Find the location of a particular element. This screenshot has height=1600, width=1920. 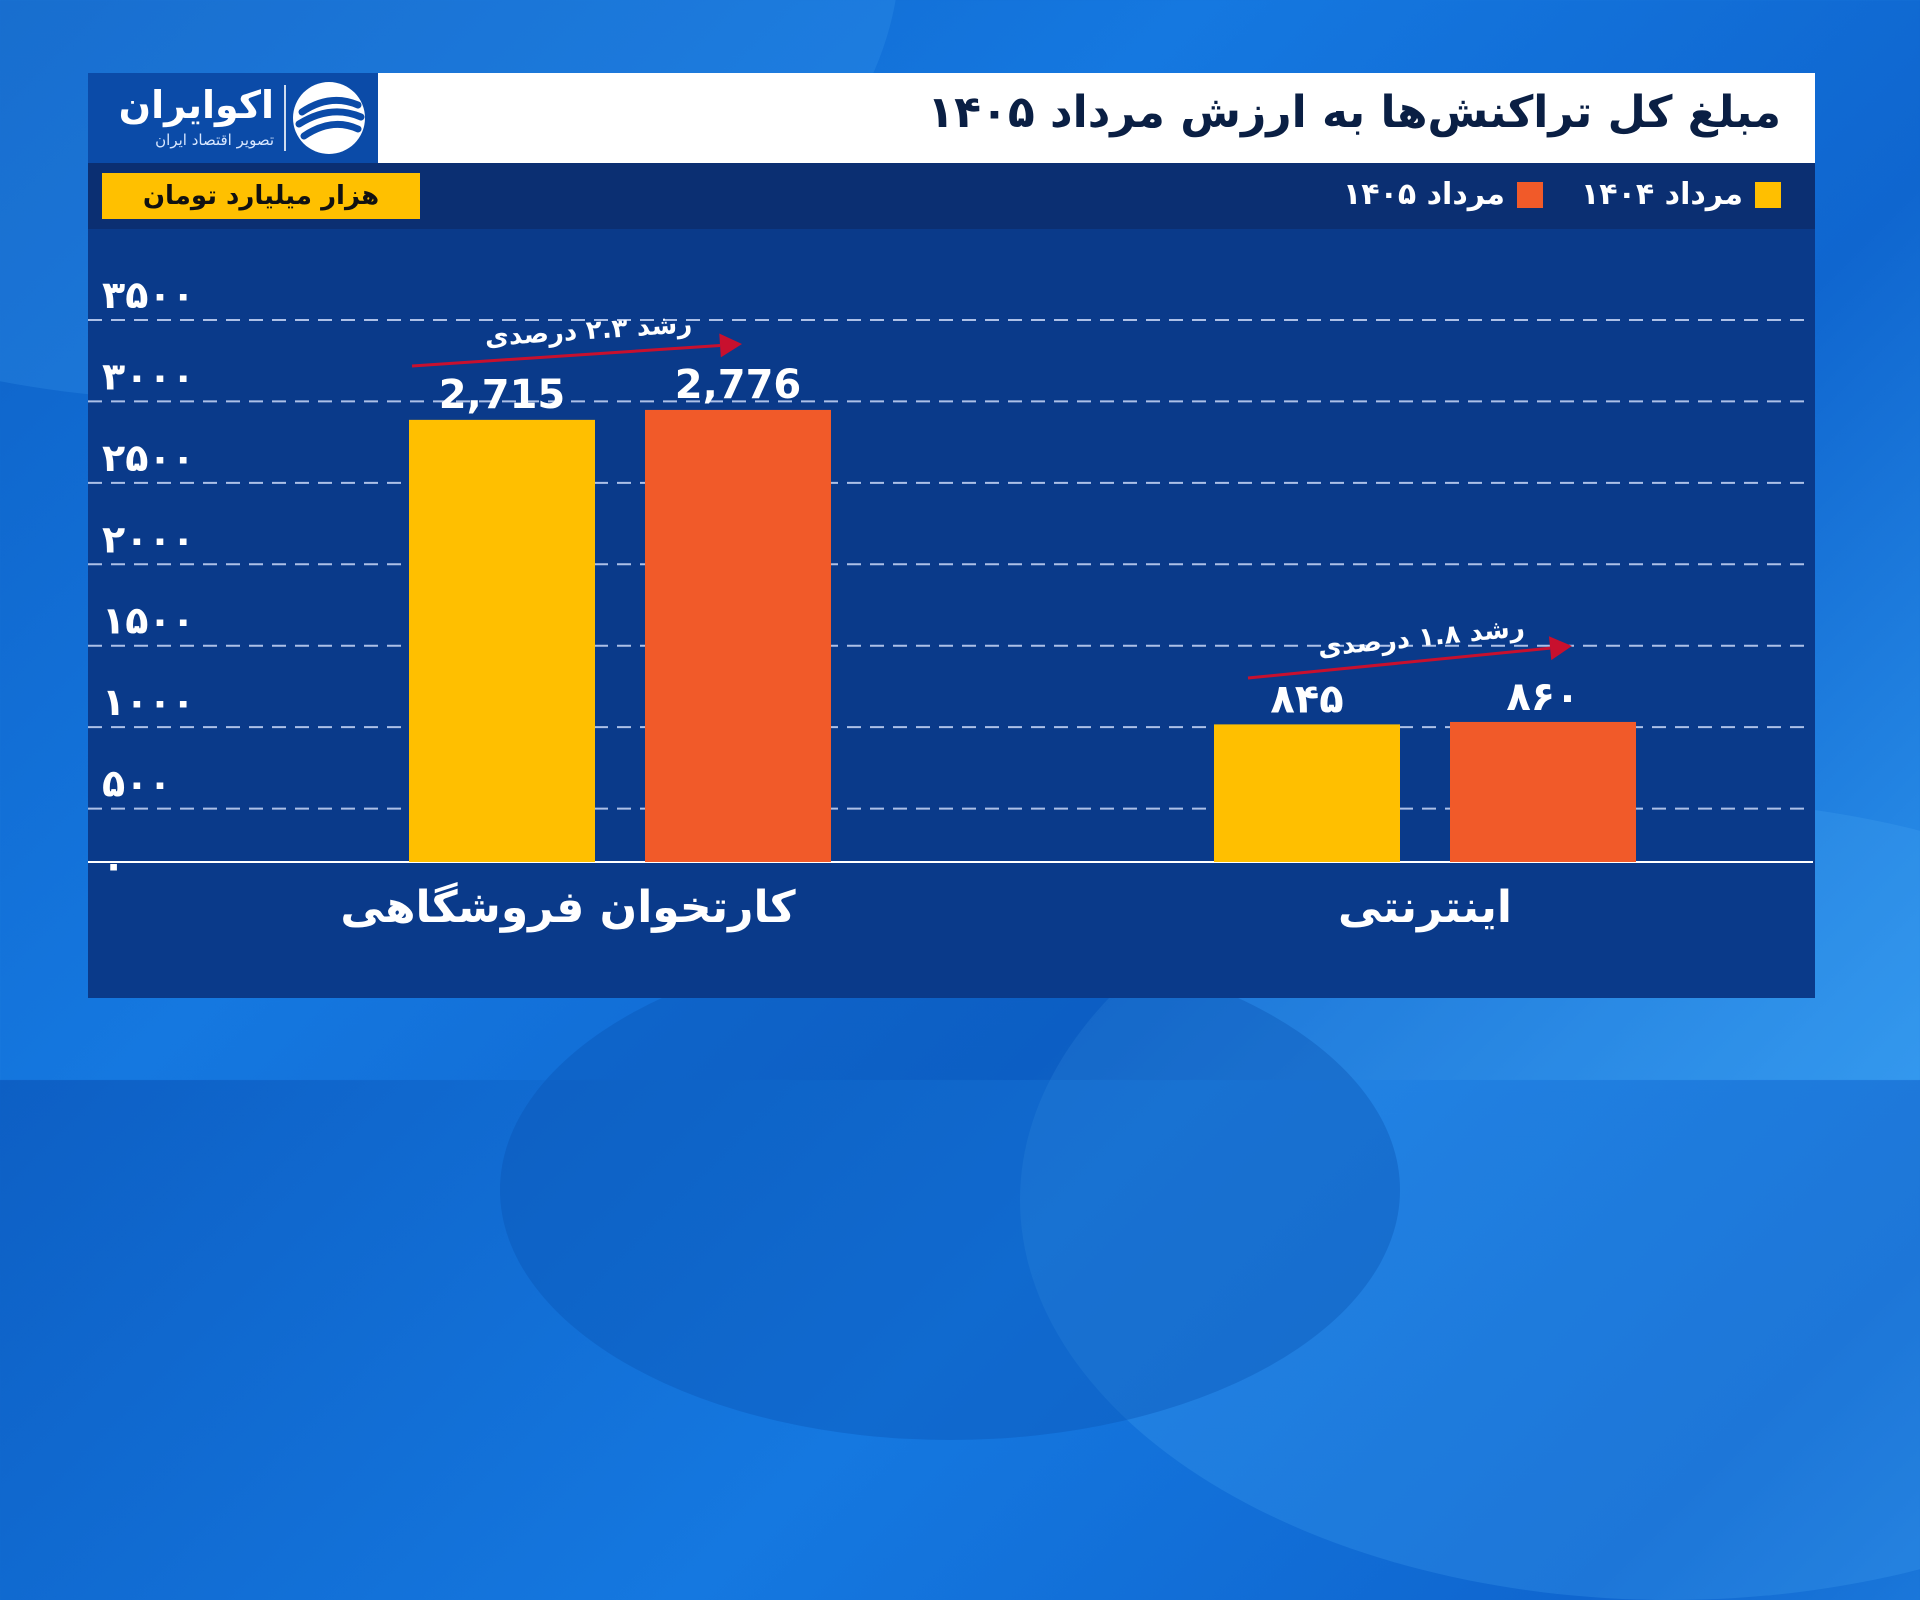

logo: اکوایران تصویر اقتصاد ایران is located at coordinates (233, 118).